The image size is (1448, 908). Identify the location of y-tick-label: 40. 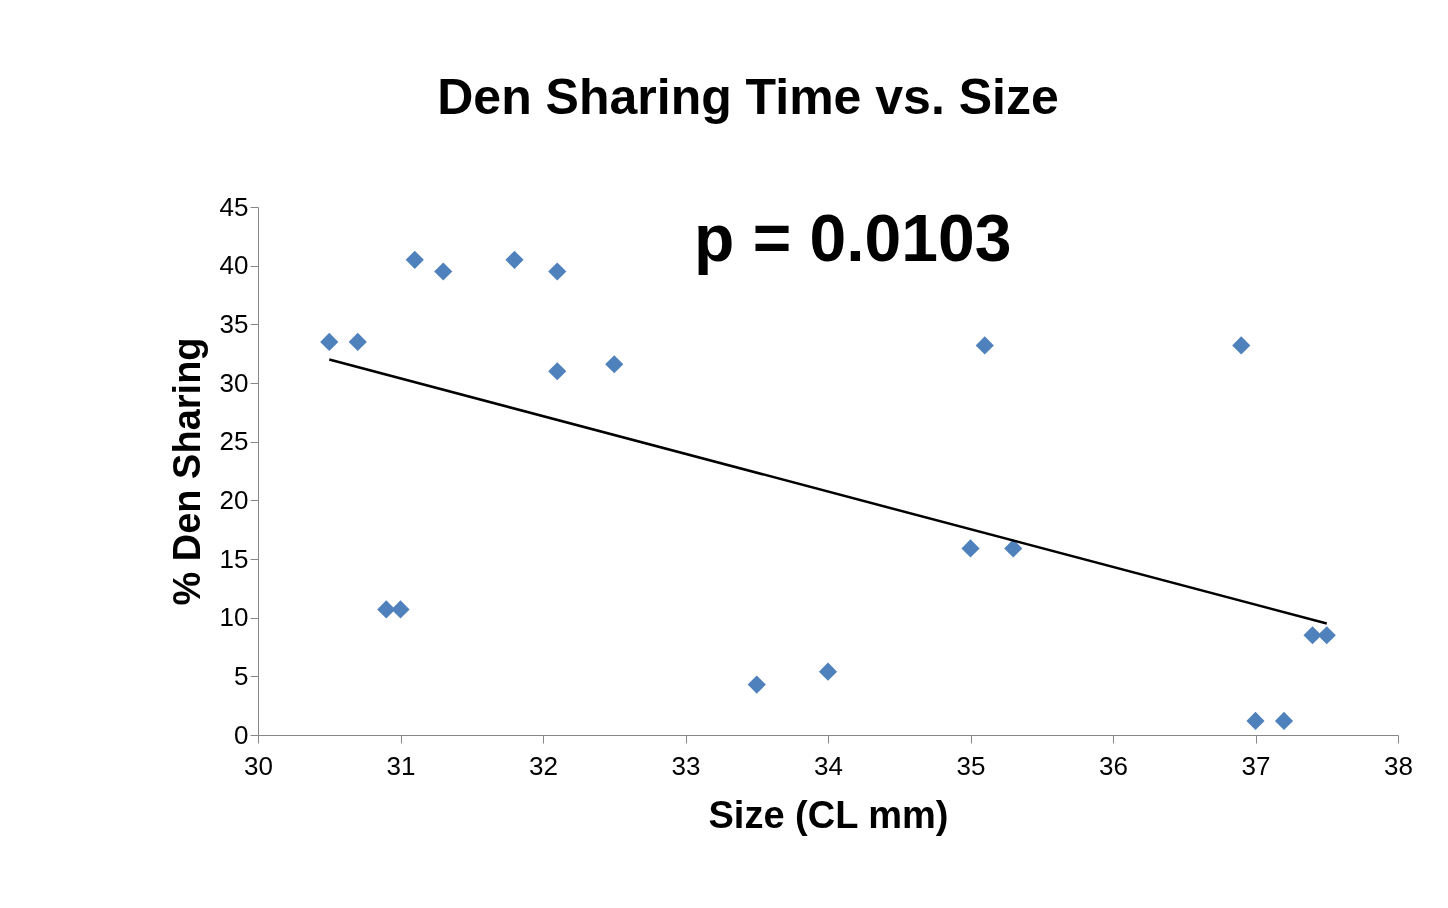
(234, 265).